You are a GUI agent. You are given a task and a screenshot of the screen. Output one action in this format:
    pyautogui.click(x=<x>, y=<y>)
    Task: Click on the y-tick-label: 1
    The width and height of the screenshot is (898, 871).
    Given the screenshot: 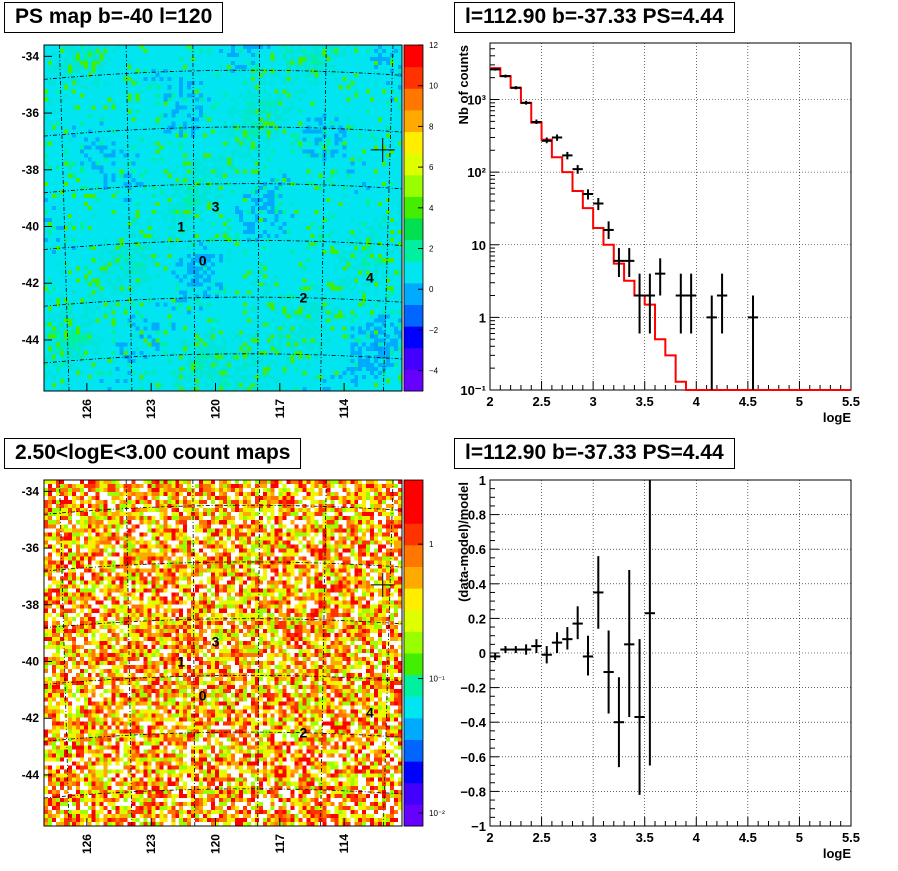 What is the action you would take?
    pyautogui.click(x=482, y=317)
    